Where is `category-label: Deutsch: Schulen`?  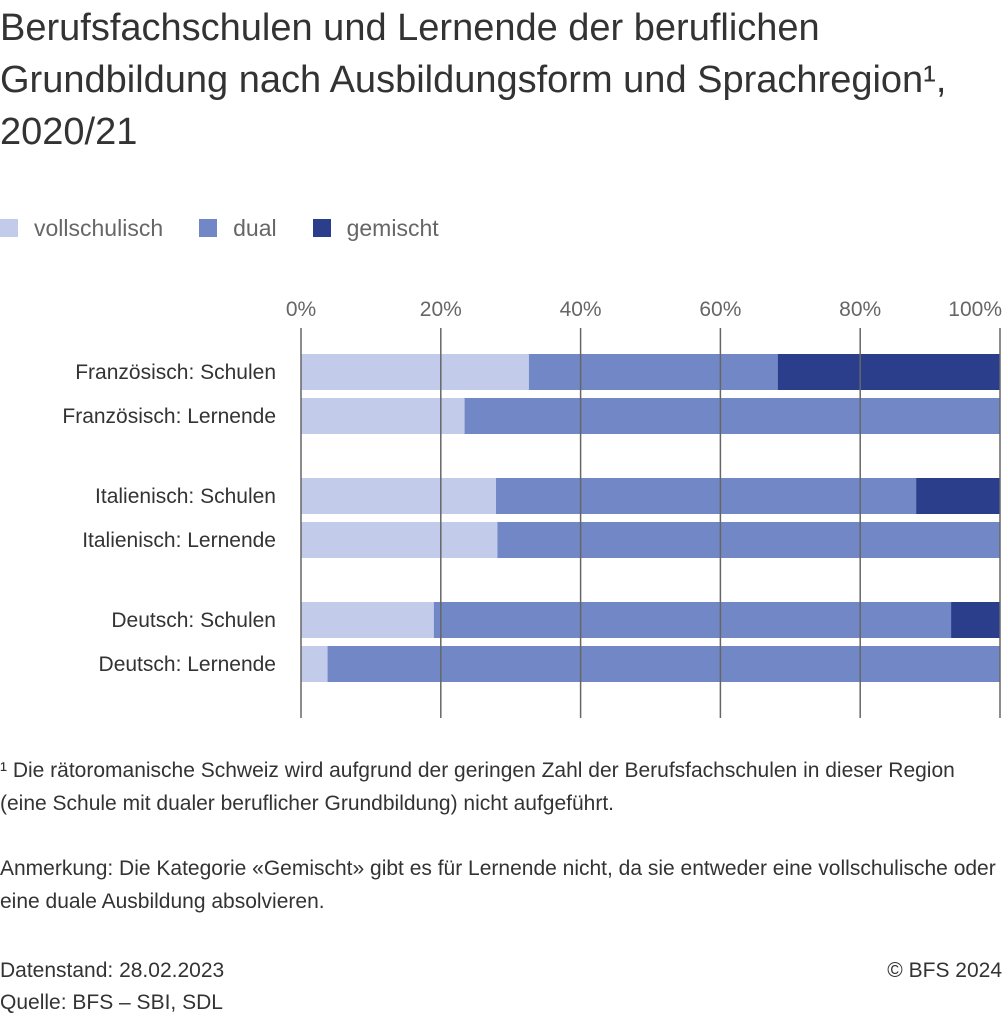 category-label: Deutsch: Schulen is located at coordinates (193, 620).